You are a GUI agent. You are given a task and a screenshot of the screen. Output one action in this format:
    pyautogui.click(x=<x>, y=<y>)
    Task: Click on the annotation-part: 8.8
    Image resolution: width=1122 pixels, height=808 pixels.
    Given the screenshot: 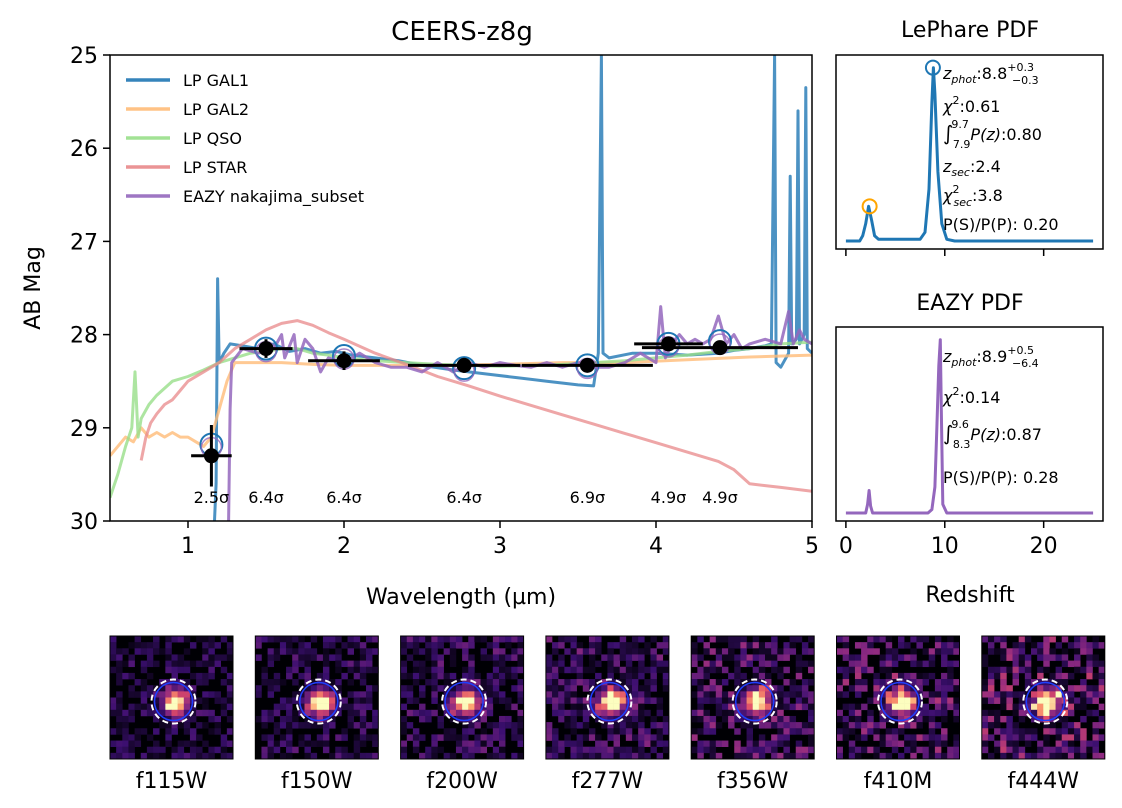 What is the action you would take?
    pyautogui.click(x=994, y=73)
    